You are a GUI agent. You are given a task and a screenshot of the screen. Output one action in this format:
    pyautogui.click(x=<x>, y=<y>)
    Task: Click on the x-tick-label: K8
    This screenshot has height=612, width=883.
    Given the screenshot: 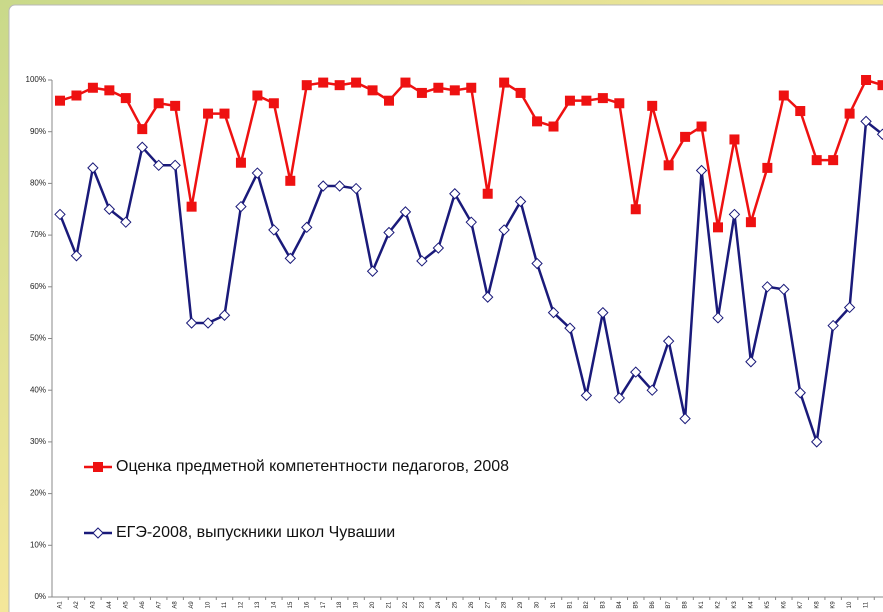 What is the action you would take?
    pyautogui.click(x=817, y=605)
    